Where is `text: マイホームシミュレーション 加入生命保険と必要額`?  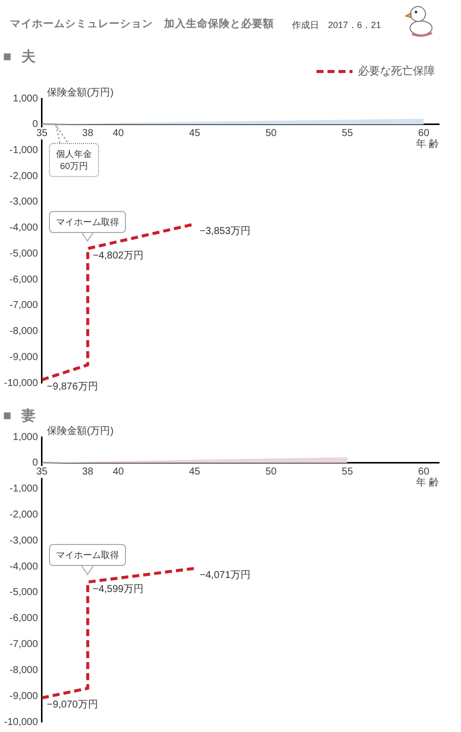
text: マイホームシミュレーション 加入生命保険と必要額 is located at coordinates (142, 24).